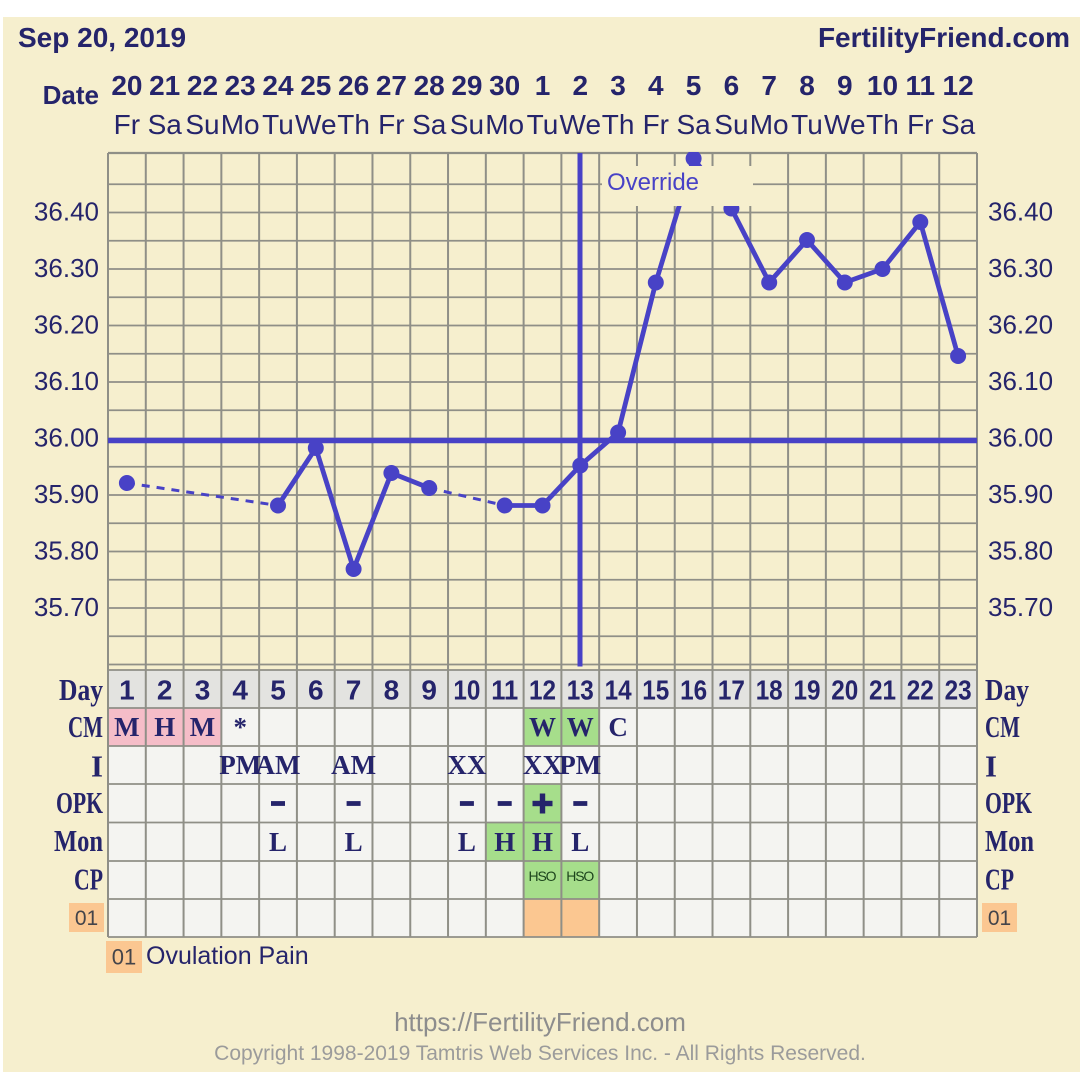  What do you see at coordinates (731, 124) in the screenshot?
I see `svg-text: Su` at bounding box center [731, 124].